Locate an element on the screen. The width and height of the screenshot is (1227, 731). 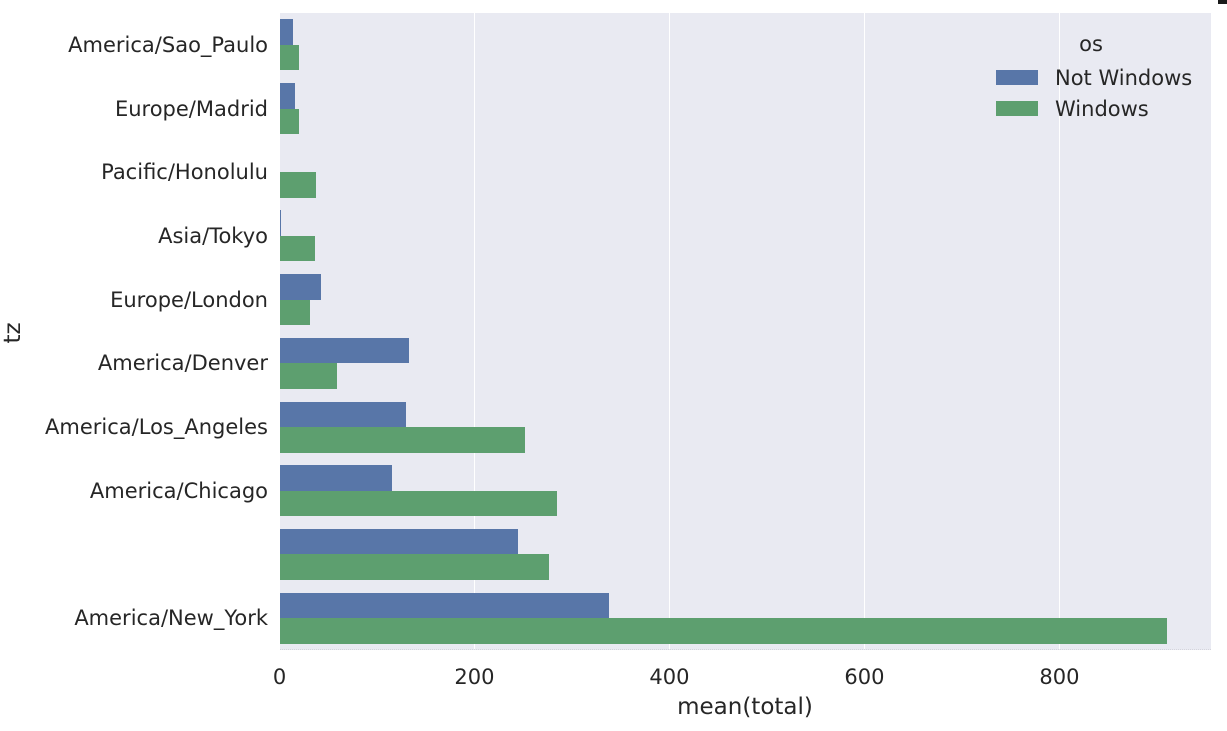
bar-unlabeled-windows is located at coordinates (414, 567).